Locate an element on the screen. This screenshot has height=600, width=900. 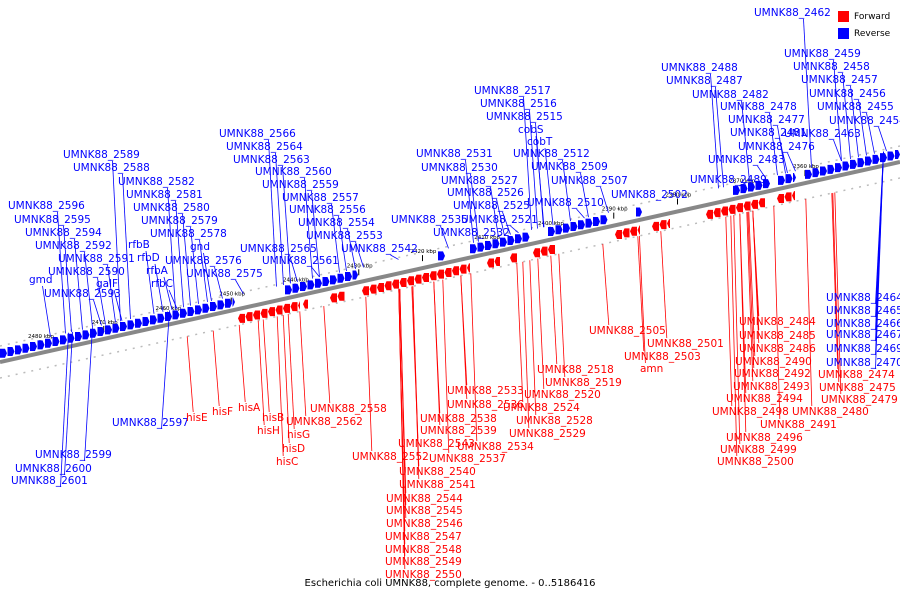
reverse-label-umnk88-2553: UMNK88_2553 is located at coordinates (344, 236).